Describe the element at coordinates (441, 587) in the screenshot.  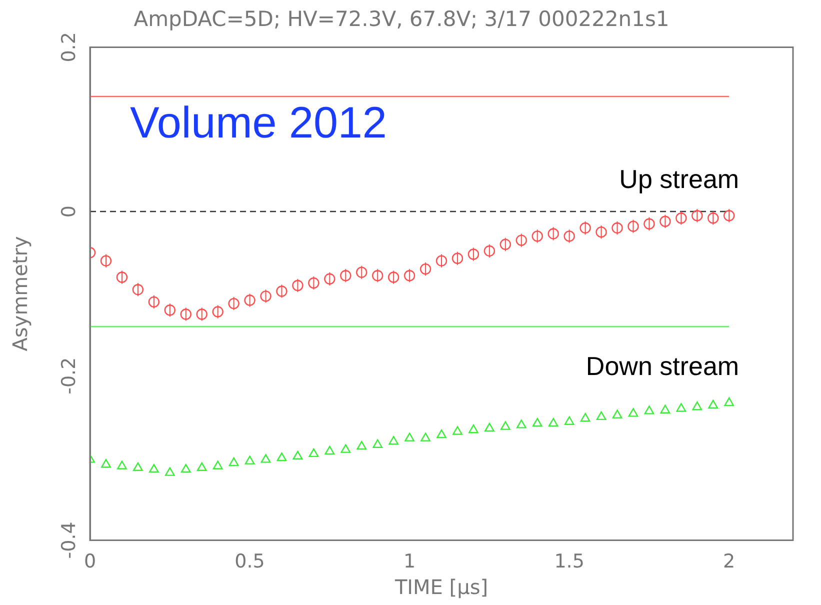
I see `x-axis-title: TIME [μs]` at that location.